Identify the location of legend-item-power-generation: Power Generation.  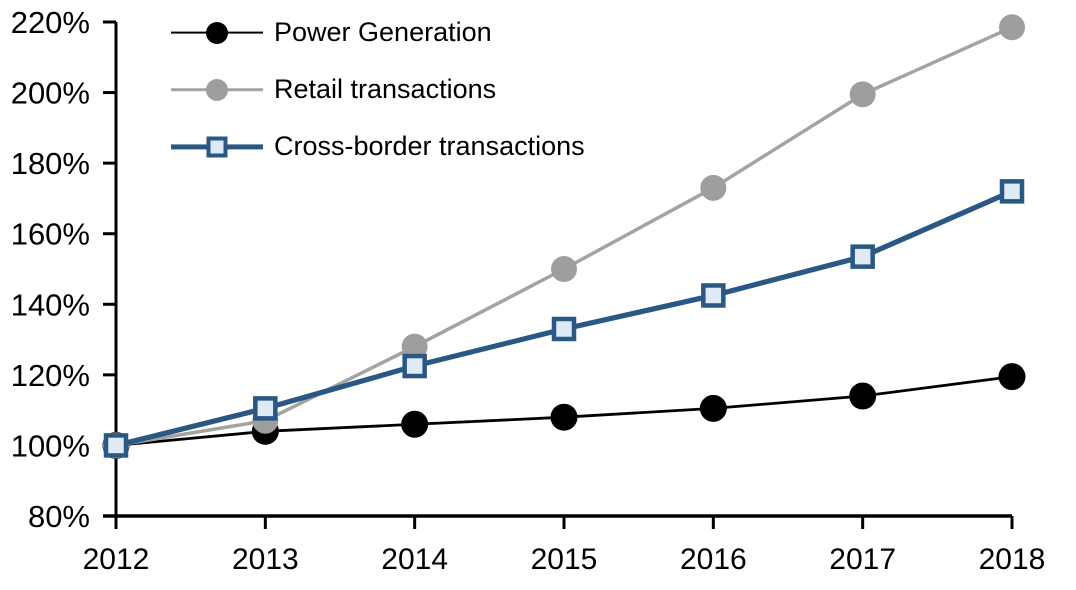
(378, 32).